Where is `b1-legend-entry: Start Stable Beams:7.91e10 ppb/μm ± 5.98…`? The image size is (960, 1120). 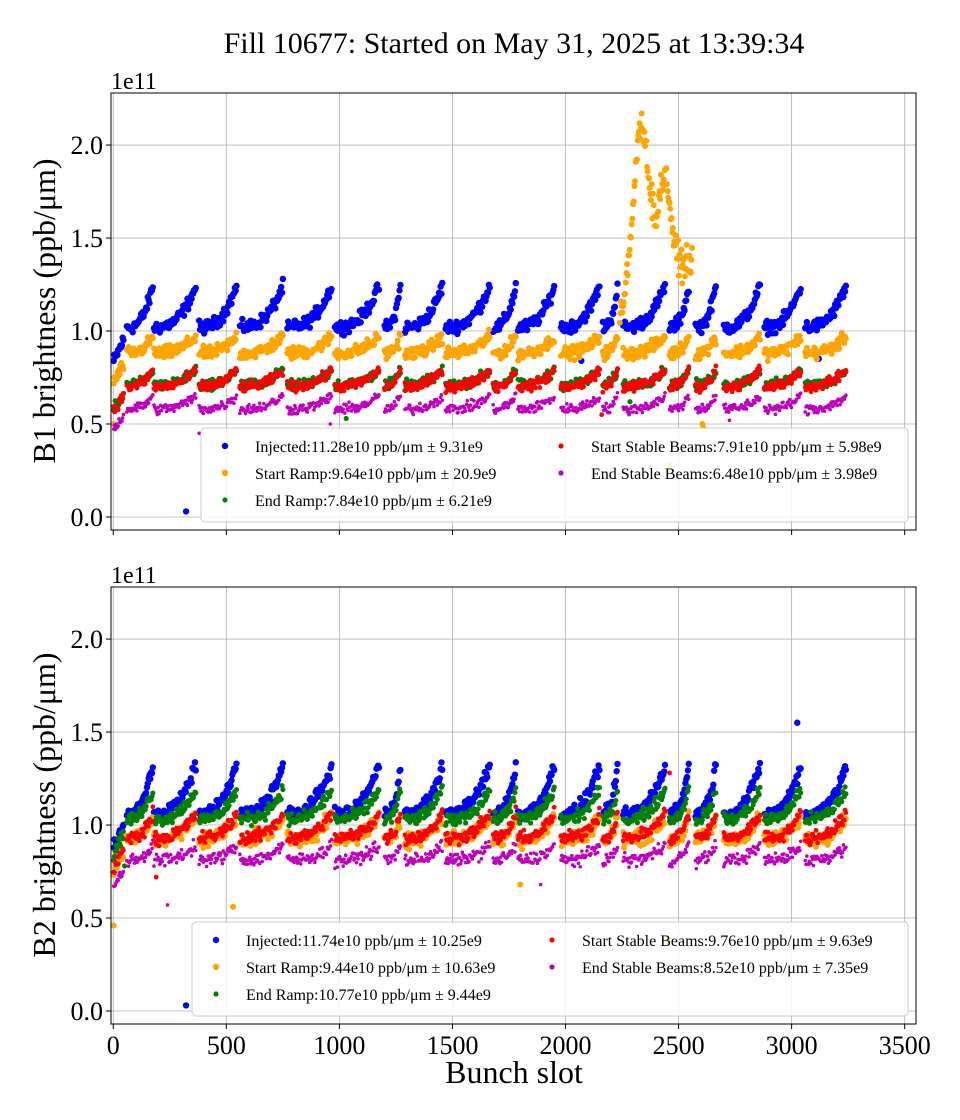 b1-legend-entry: Start Stable Beams:7.91e10 ppb/μm ± 5.98… is located at coordinates (736, 447).